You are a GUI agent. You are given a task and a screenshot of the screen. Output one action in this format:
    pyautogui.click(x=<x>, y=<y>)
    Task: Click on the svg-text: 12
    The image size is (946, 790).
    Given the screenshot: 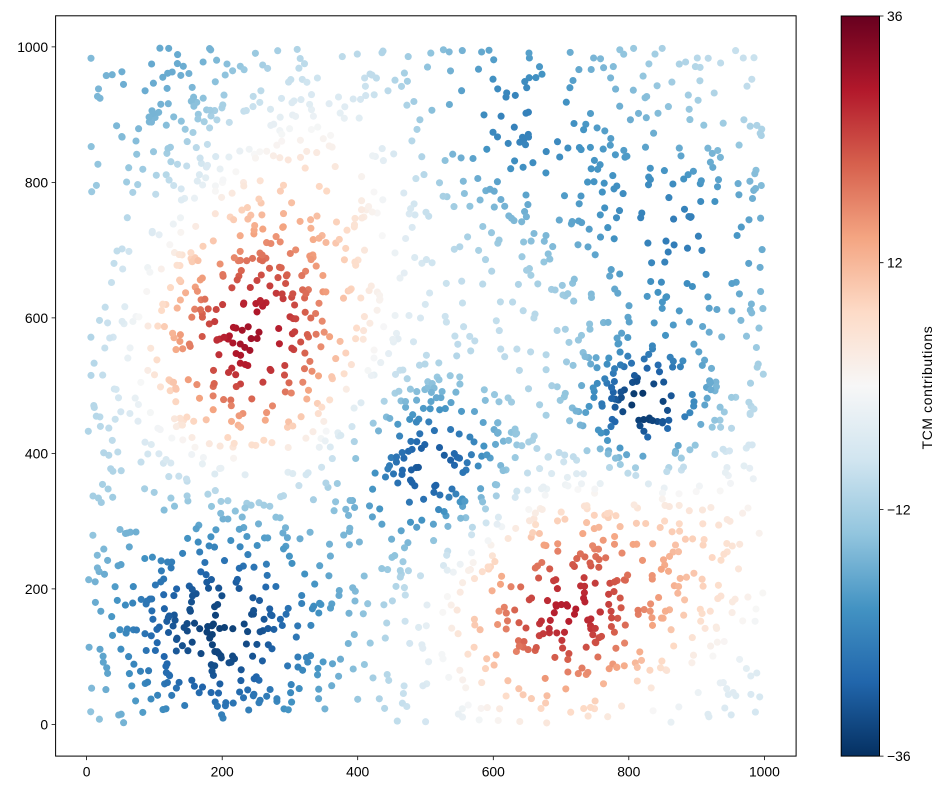 What is the action you would take?
    pyautogui.click(x=895, y=263)
    